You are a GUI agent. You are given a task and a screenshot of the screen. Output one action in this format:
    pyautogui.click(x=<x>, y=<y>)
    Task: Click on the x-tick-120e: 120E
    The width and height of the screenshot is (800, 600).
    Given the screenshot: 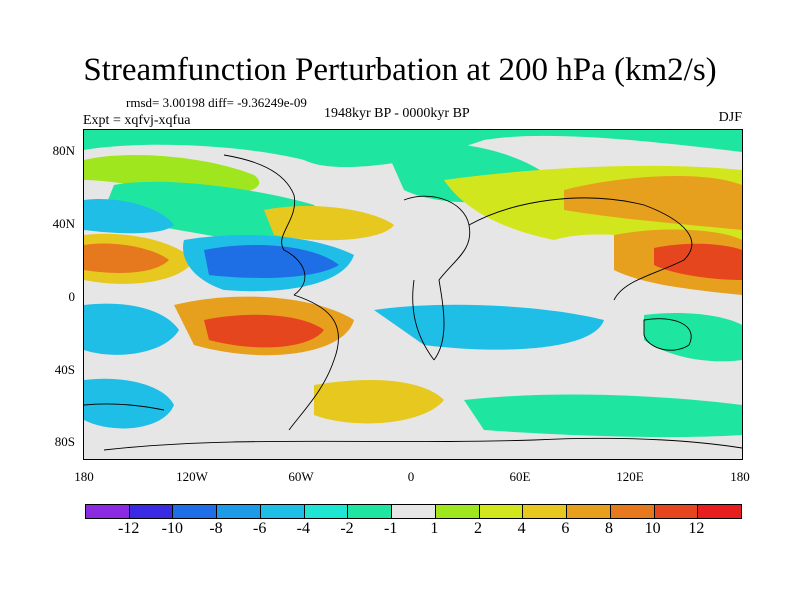 What is the action you would take?
    pyautogui.click(x=630, y=476)
    